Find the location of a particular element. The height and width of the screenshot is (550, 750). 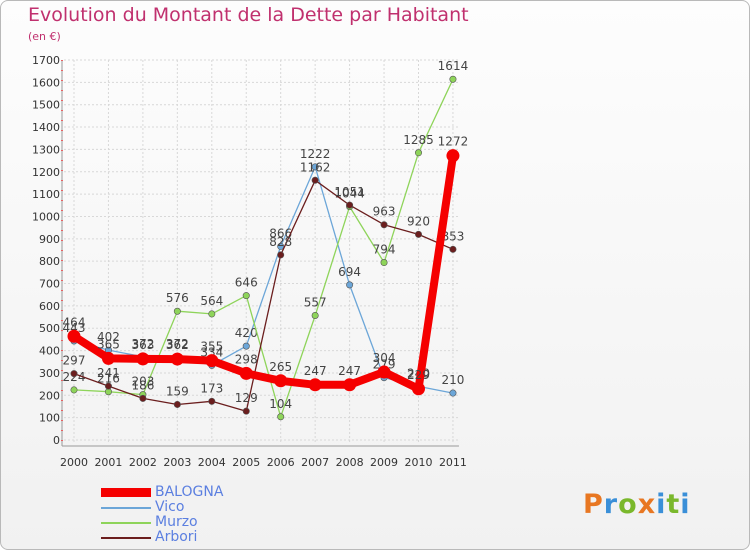

data-label-murzo: 1614 is located at coordinates (453, 66).